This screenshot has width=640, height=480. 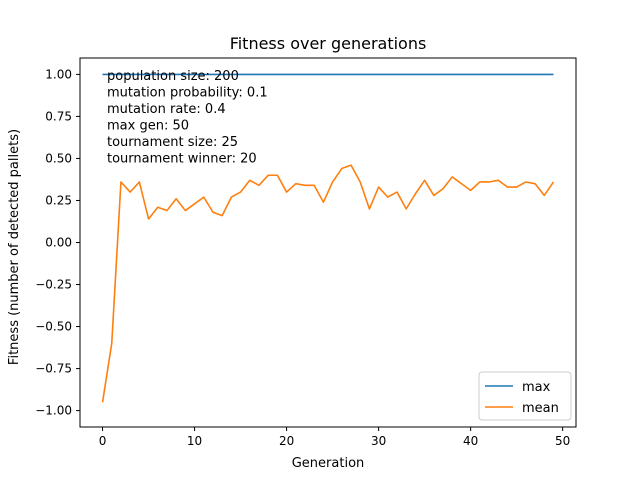 I want to click on annotation-line: tournament winner: 20, so click(x=182, y=159).